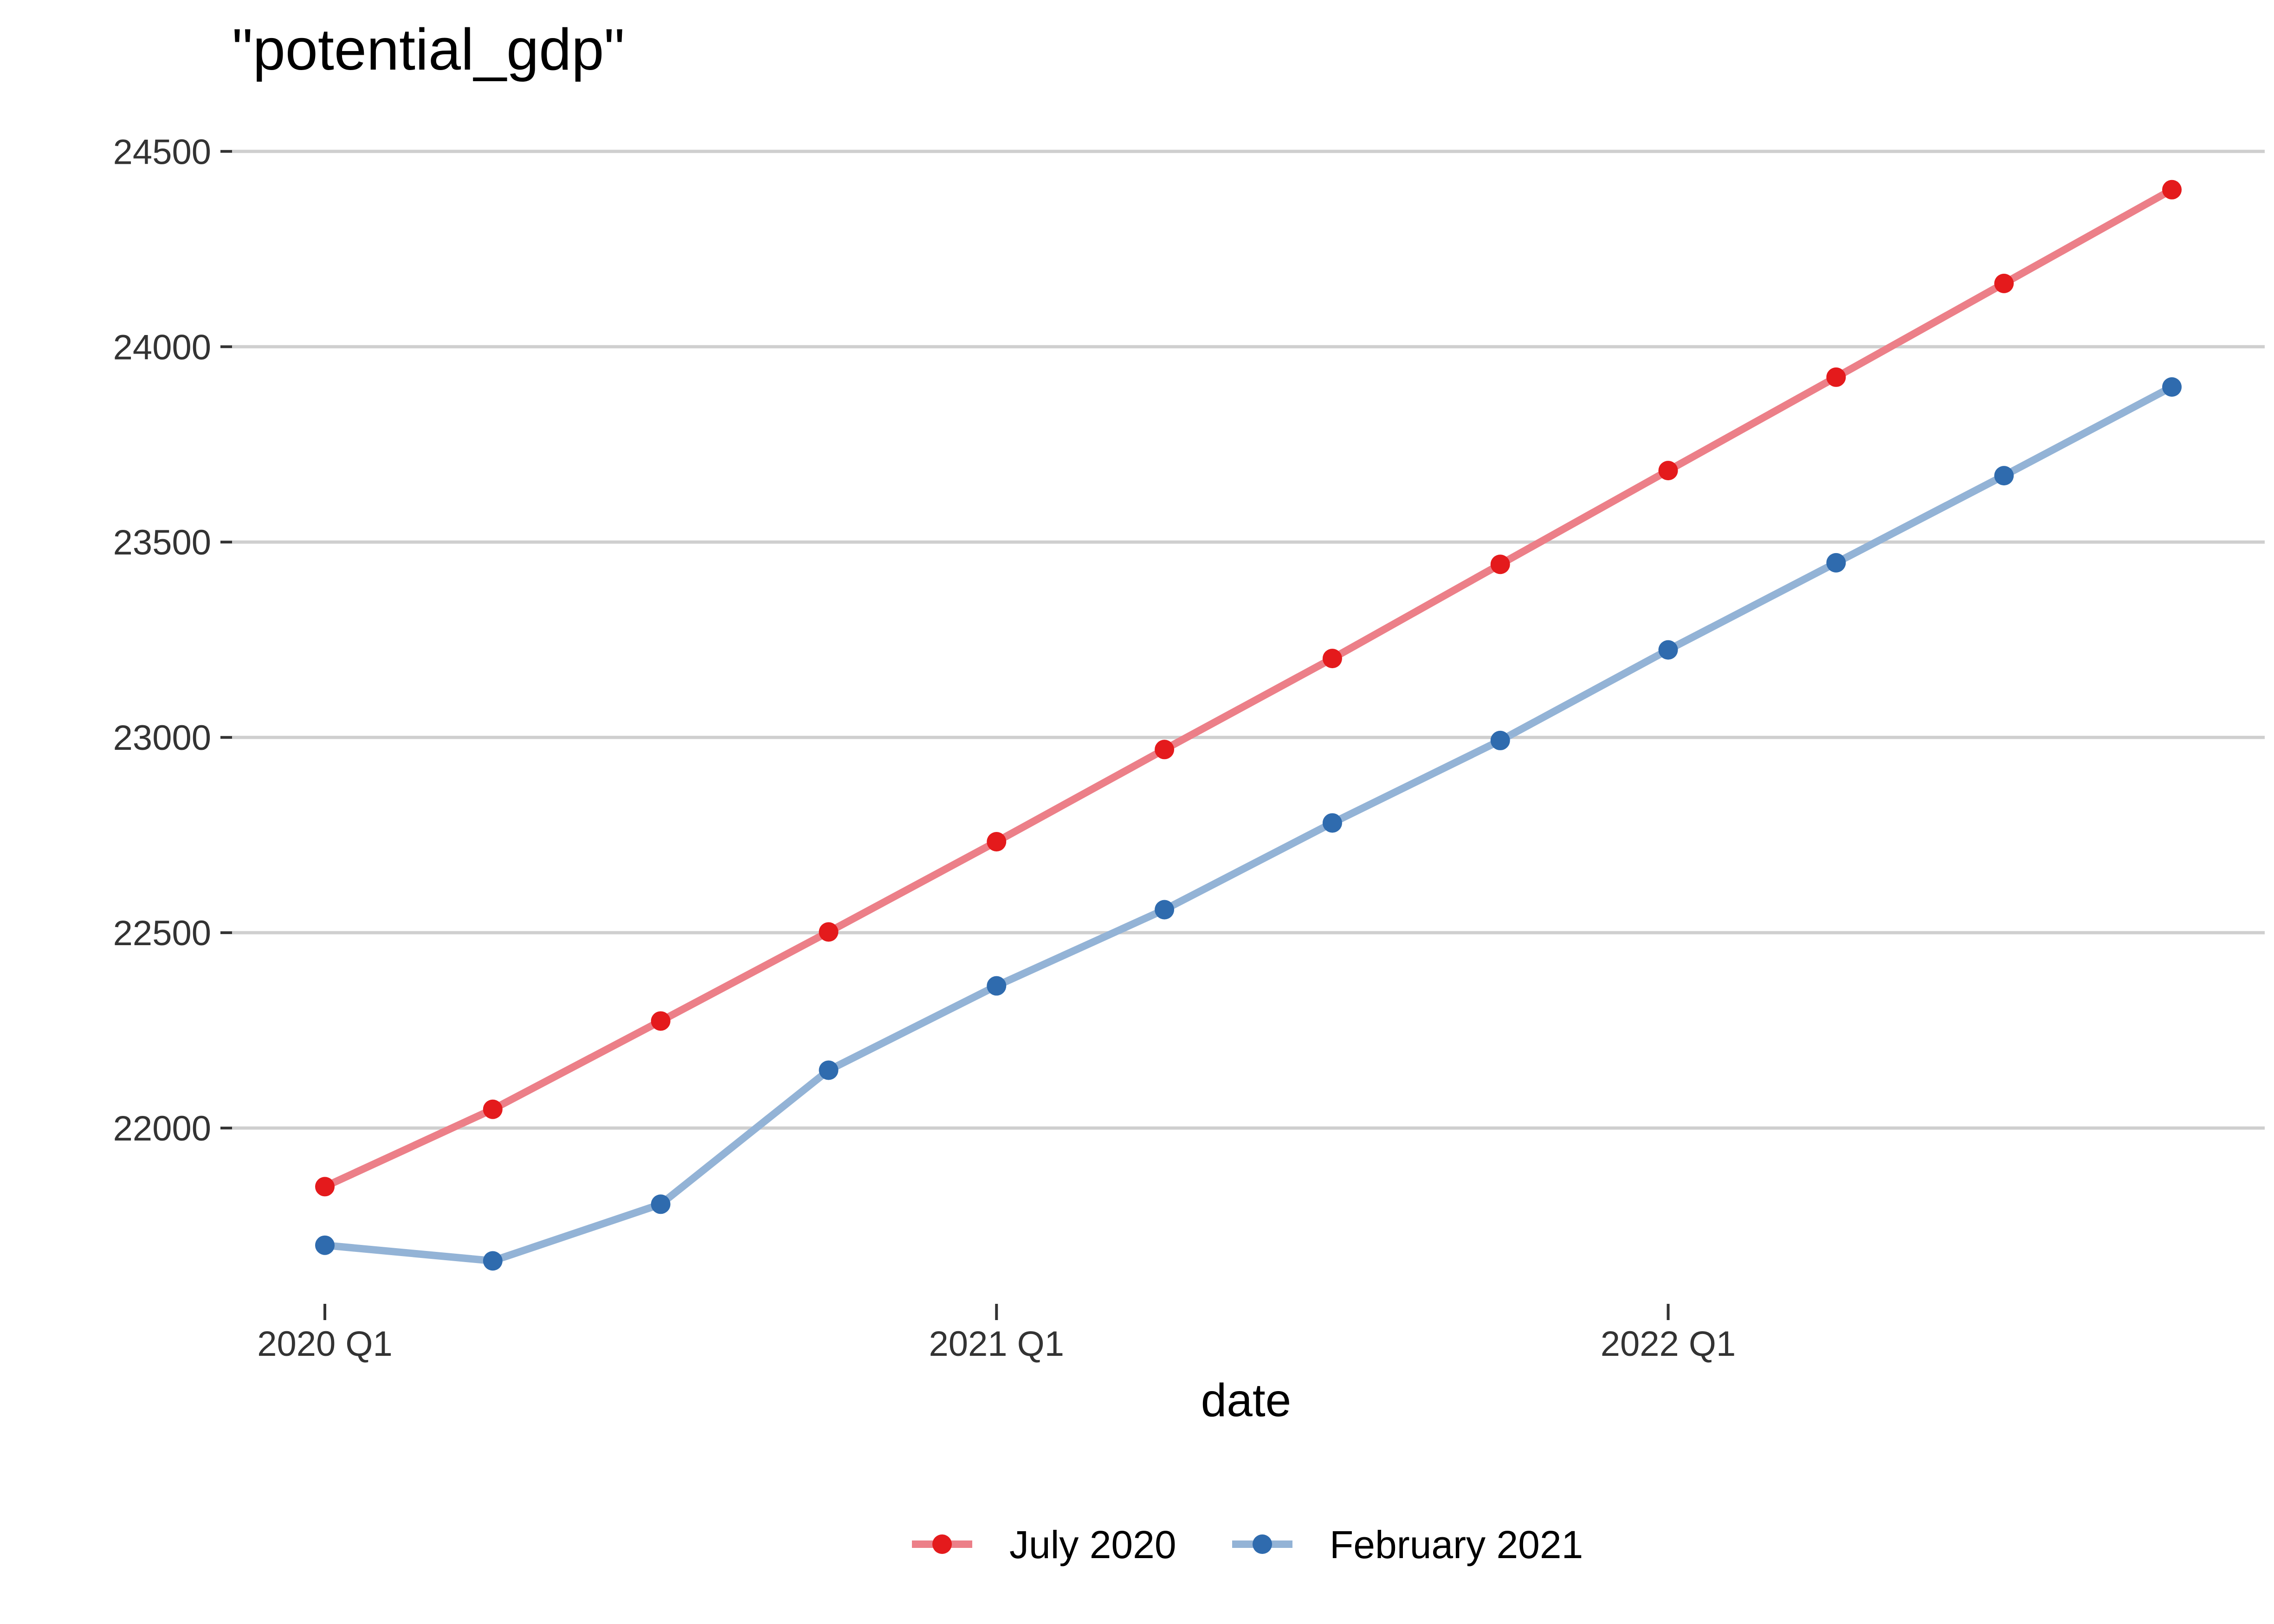 The image size is (2274, 1624). What do you see at coordinates (1456, 1545) in the screenshot?
I see `legend-label: February 2021` at bounding box center [1456, 1545].